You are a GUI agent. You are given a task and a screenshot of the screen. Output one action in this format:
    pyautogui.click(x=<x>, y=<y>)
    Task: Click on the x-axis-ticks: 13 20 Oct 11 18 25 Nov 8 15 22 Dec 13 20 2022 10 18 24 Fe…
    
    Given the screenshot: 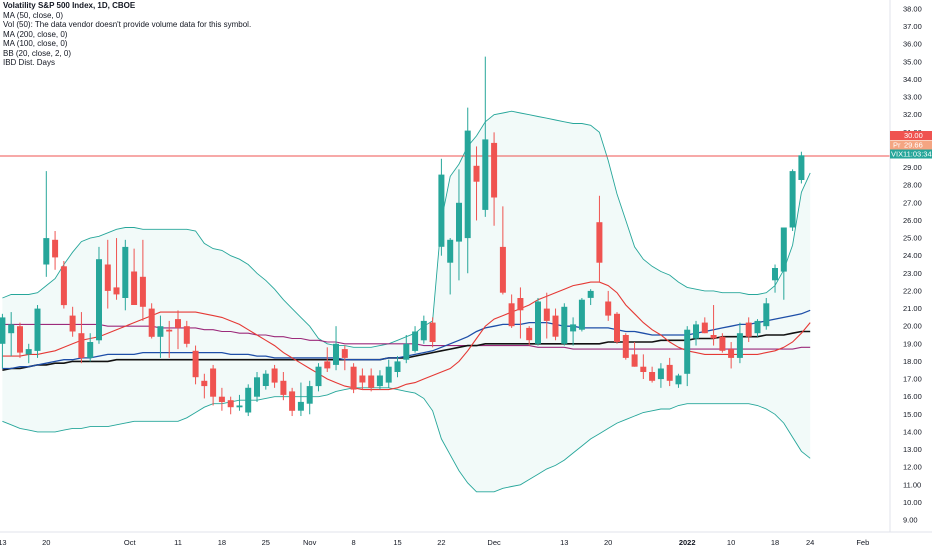 What is the action you would take?
    pyautogui.click(x=434, y=542)
    